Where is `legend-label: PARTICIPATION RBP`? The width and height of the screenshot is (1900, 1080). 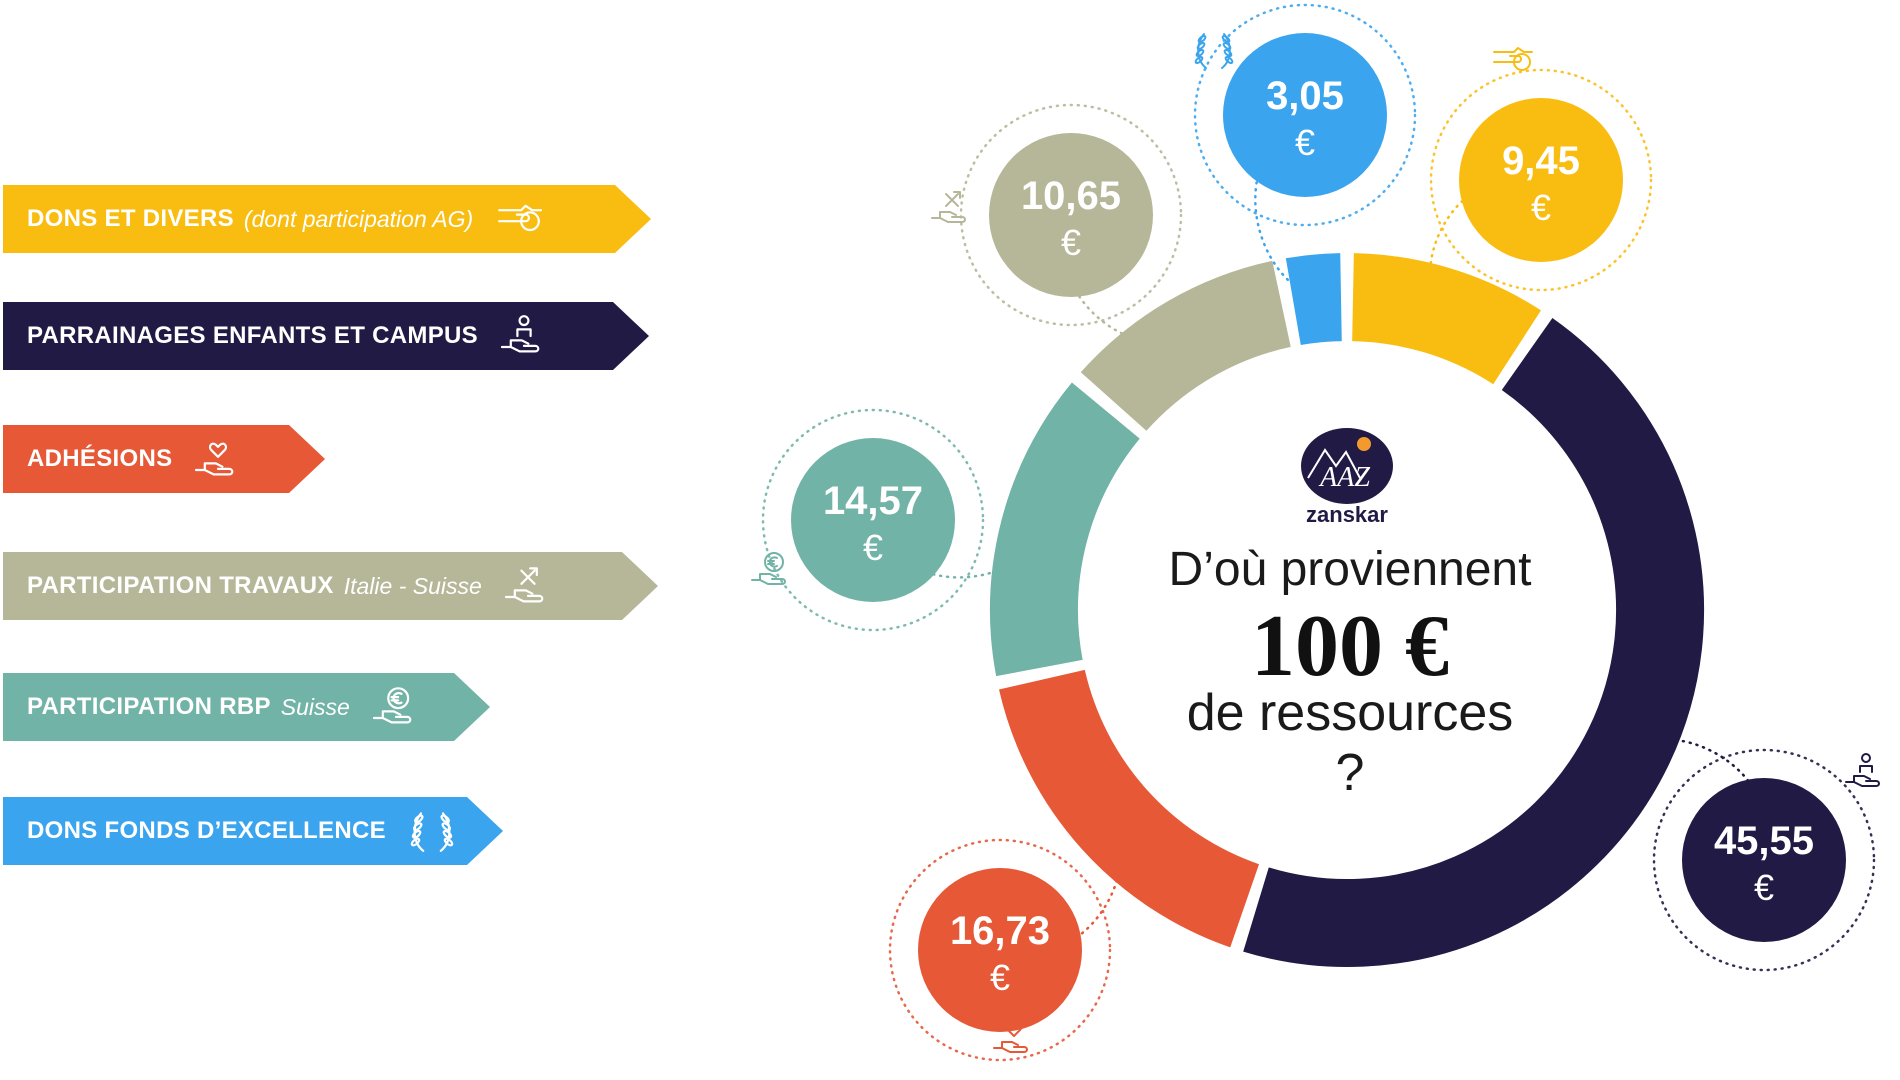 legend-label: PARTICIPATION RBP is located at coordinates (149, 706).